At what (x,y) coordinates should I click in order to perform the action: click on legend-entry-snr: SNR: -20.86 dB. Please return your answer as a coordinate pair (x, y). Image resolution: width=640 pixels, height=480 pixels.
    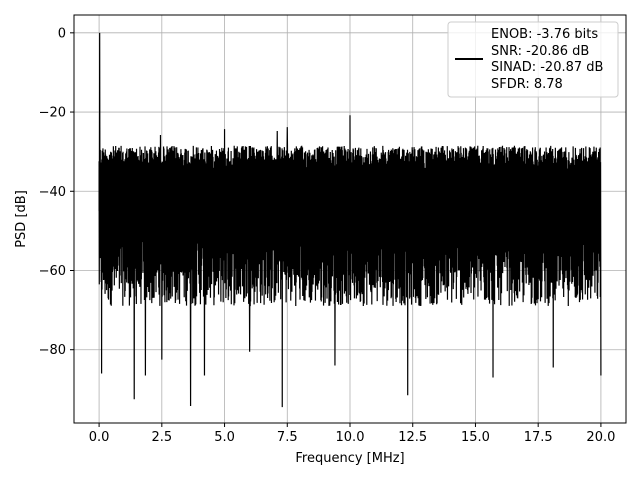
    Looking at the image, I should click on (540, 51).